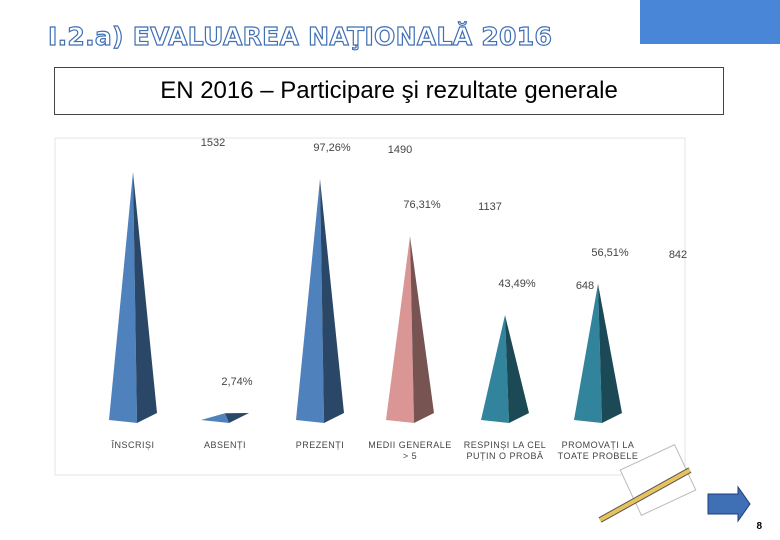 This screenshot has height=540, width=780. I want to click on accent-bar, so click(710, 22).